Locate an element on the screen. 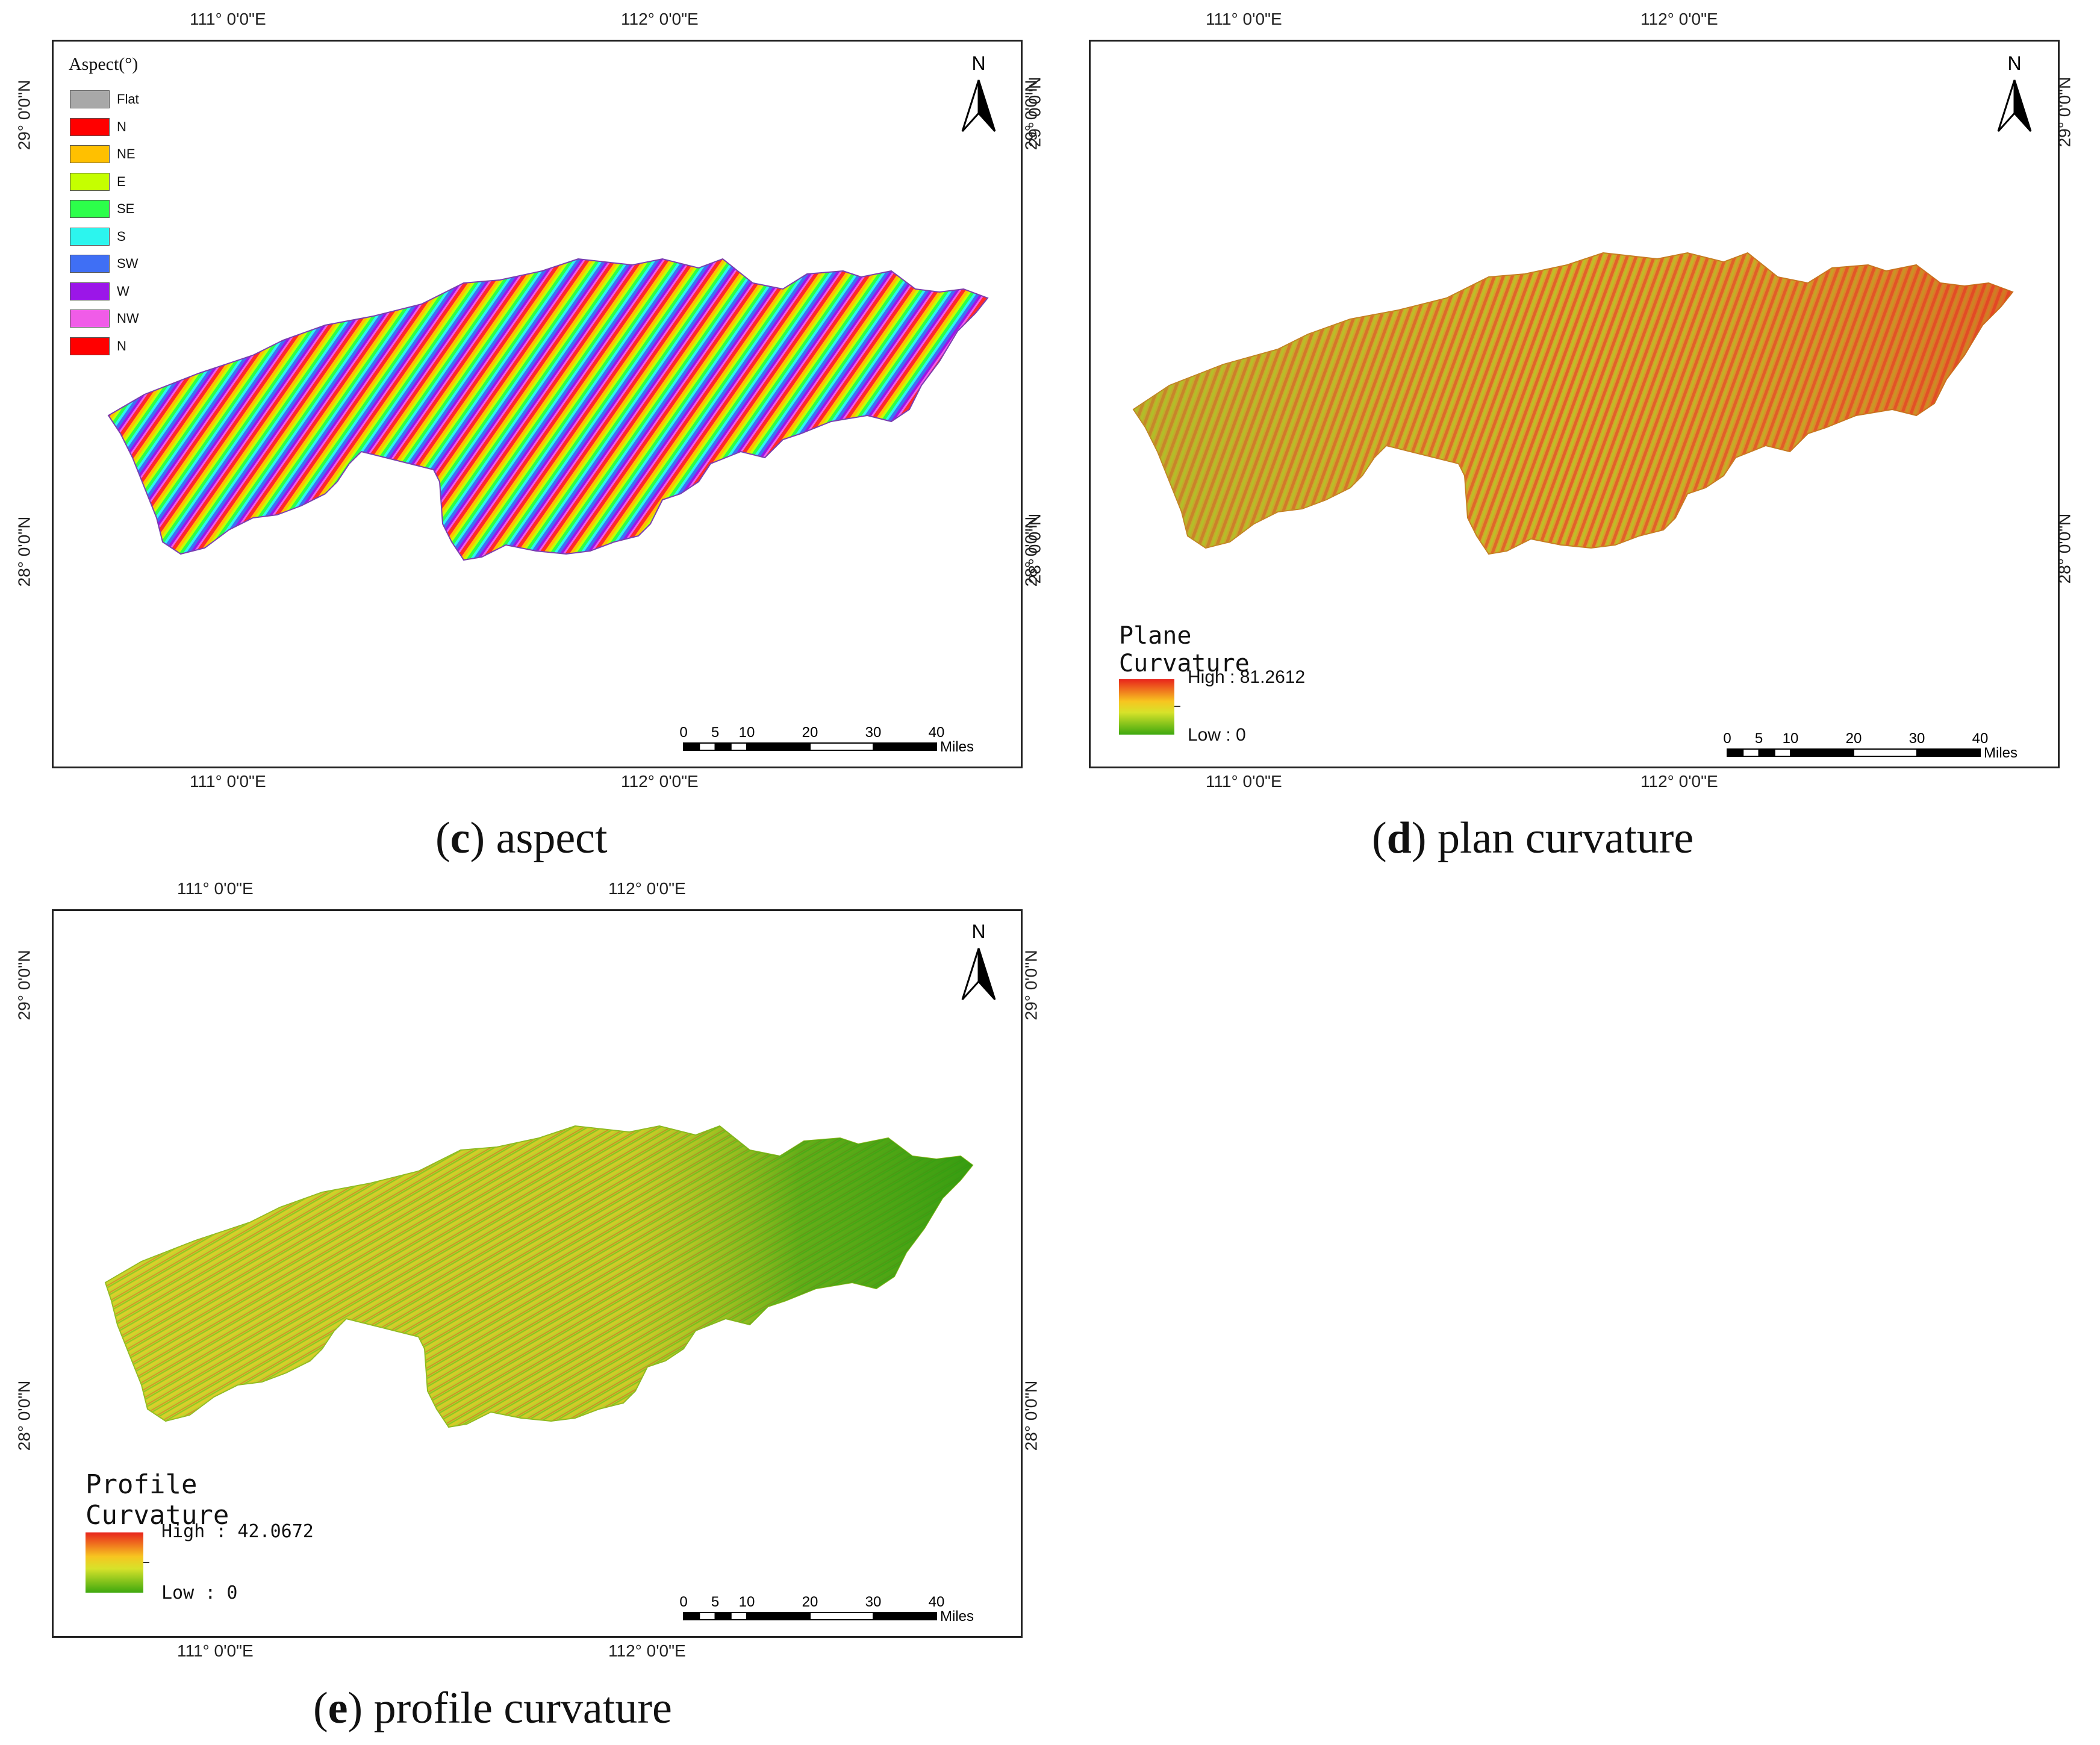  legend-title: Profile Curvature is located at coordinates (157, 1500).